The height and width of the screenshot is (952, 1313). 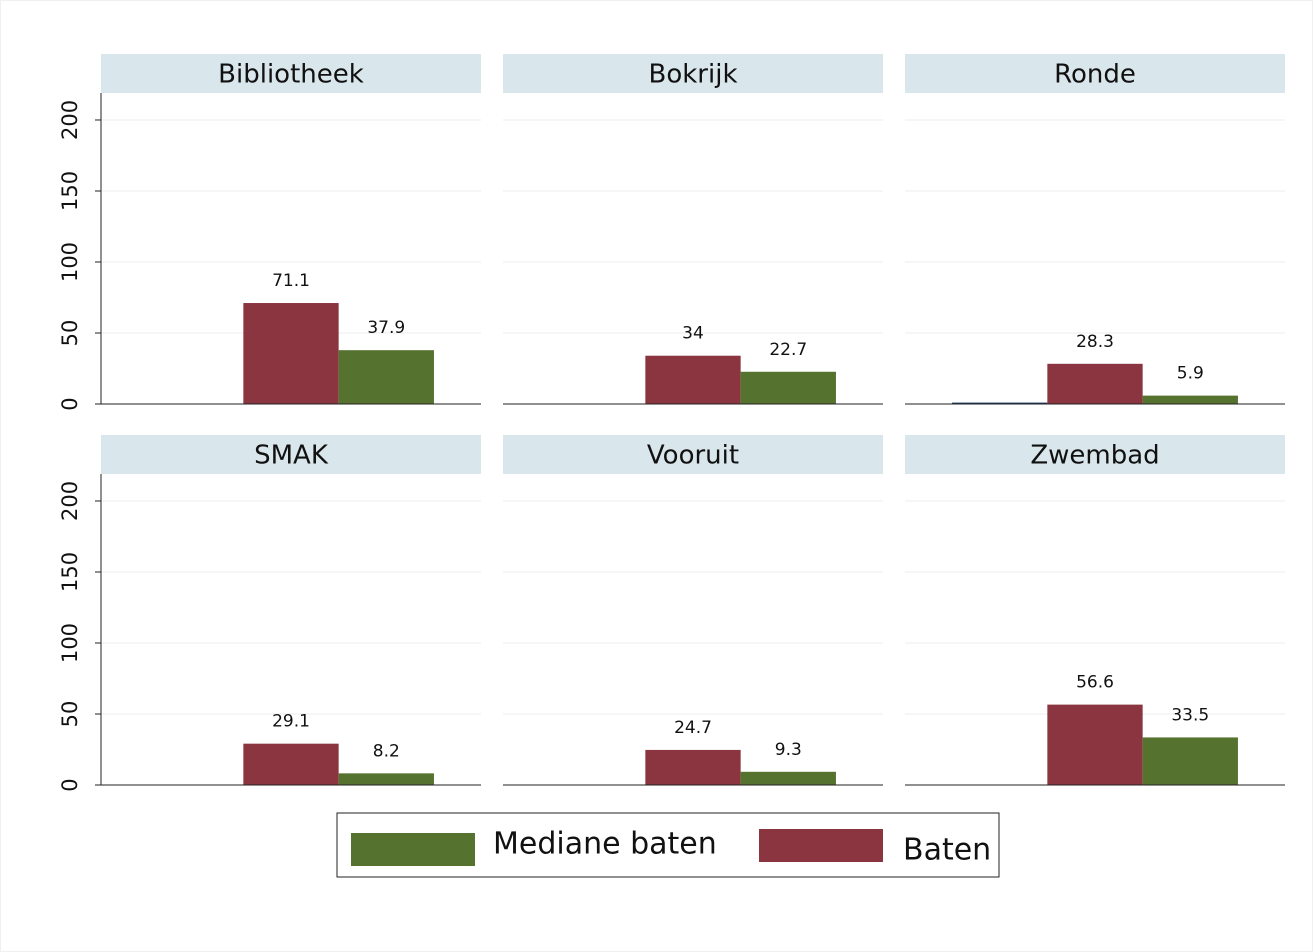 What do you see at coordinates (291, 722) in the screenshot?
I see `value-label: 29.1` at bounding box center [291, 722].